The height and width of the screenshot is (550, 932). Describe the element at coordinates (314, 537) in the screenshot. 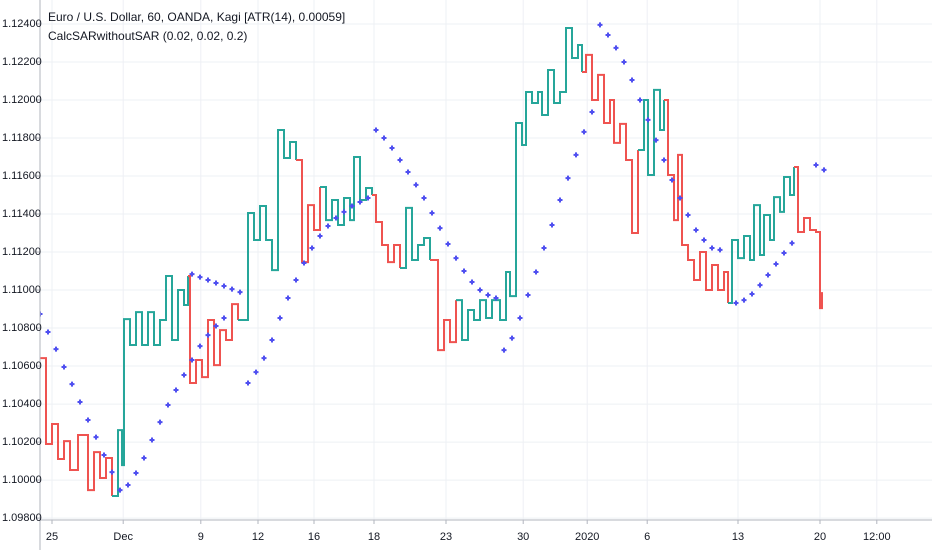

I see `x-tick-label: 16` at that location.